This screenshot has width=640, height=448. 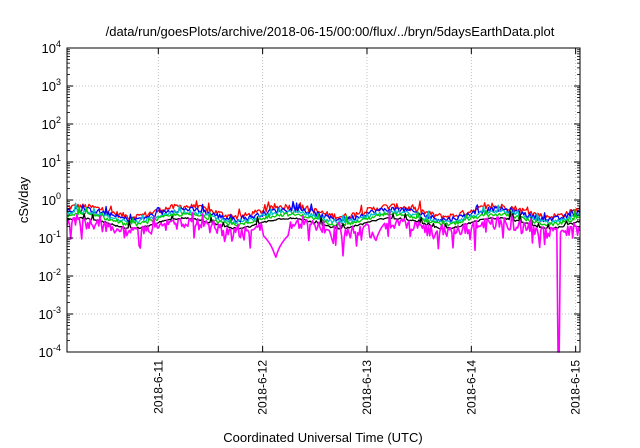 What do you see at coordinates (51, 47) in the screenshot?
I see `y-tick-label: 10⁴` at bounding box center [51, 47].